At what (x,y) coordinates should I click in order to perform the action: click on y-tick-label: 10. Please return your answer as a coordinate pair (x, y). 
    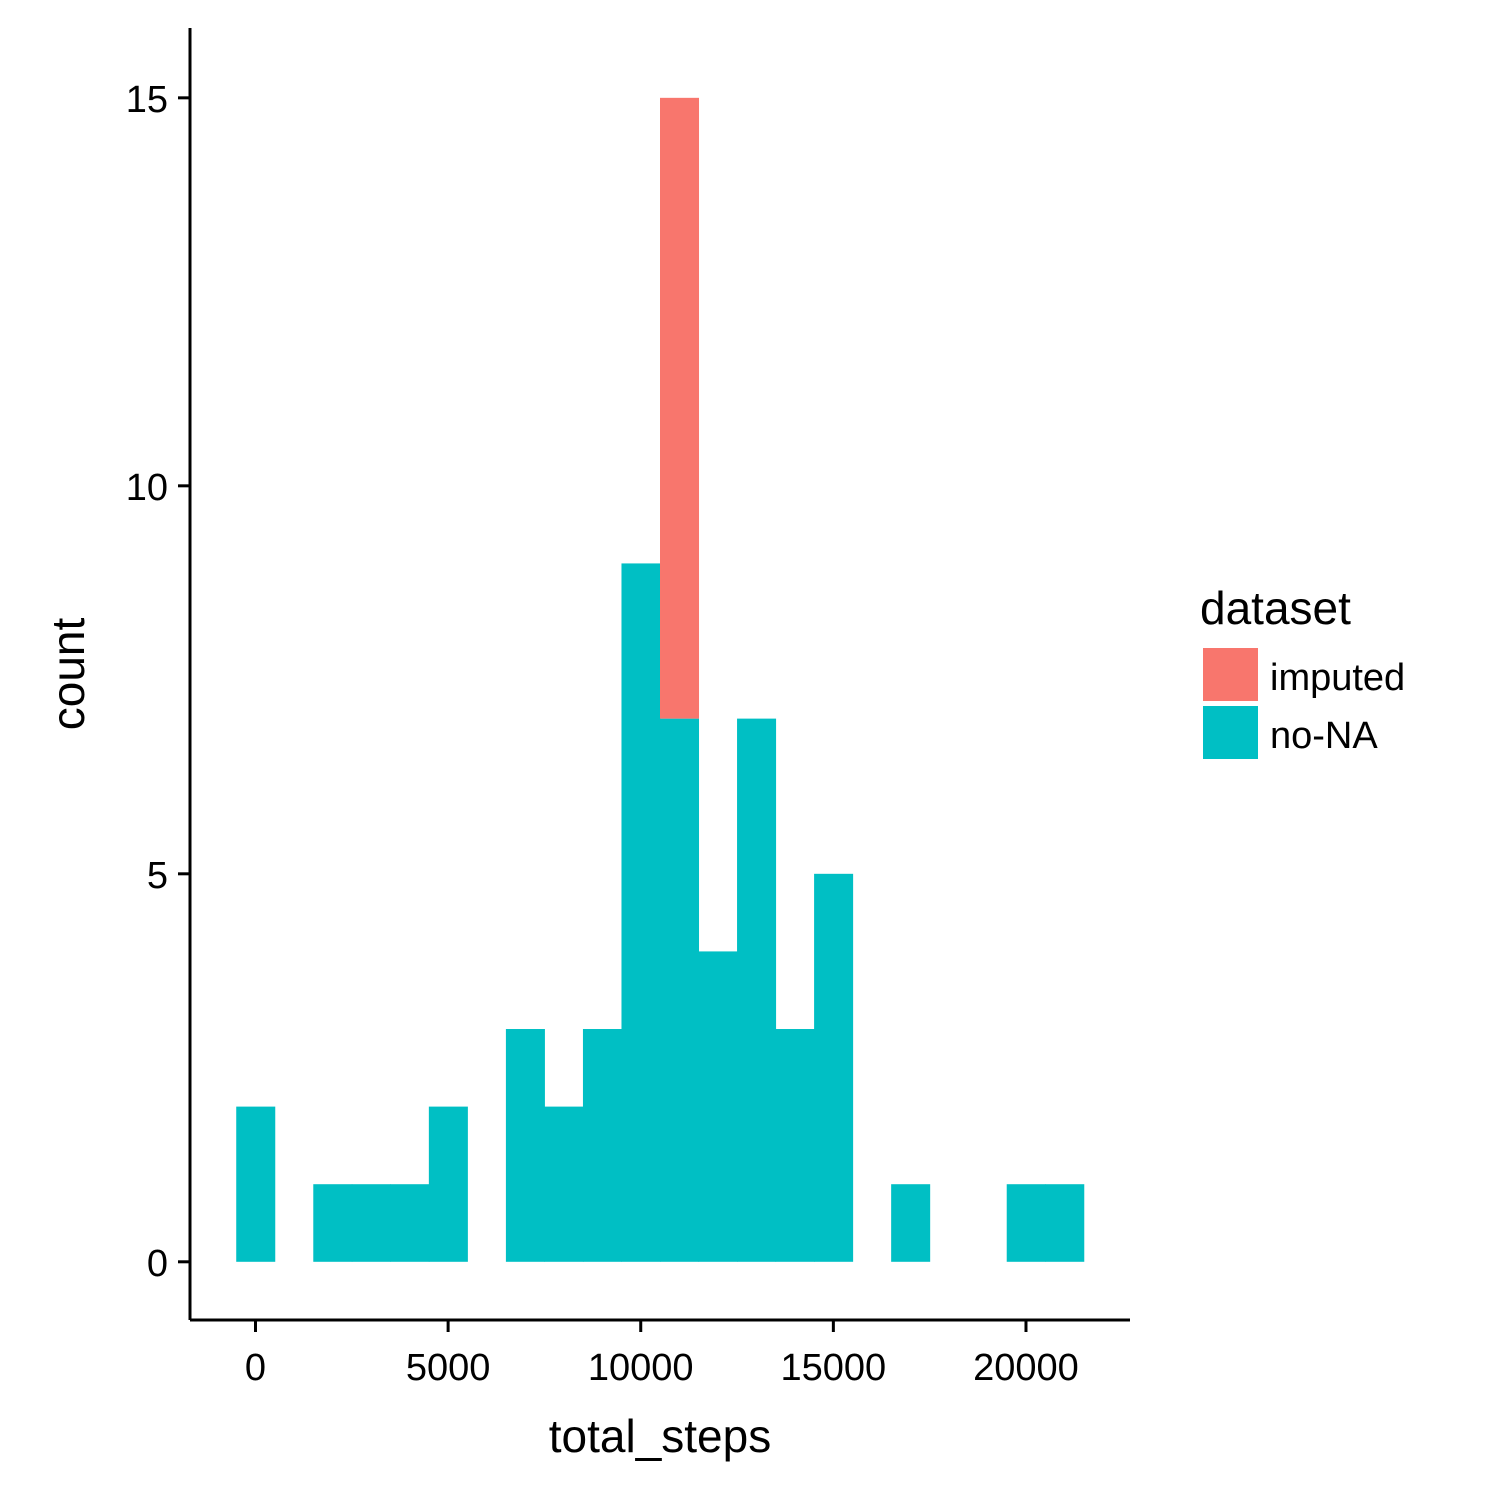
    Looking at the image, I should click on (147, 488).